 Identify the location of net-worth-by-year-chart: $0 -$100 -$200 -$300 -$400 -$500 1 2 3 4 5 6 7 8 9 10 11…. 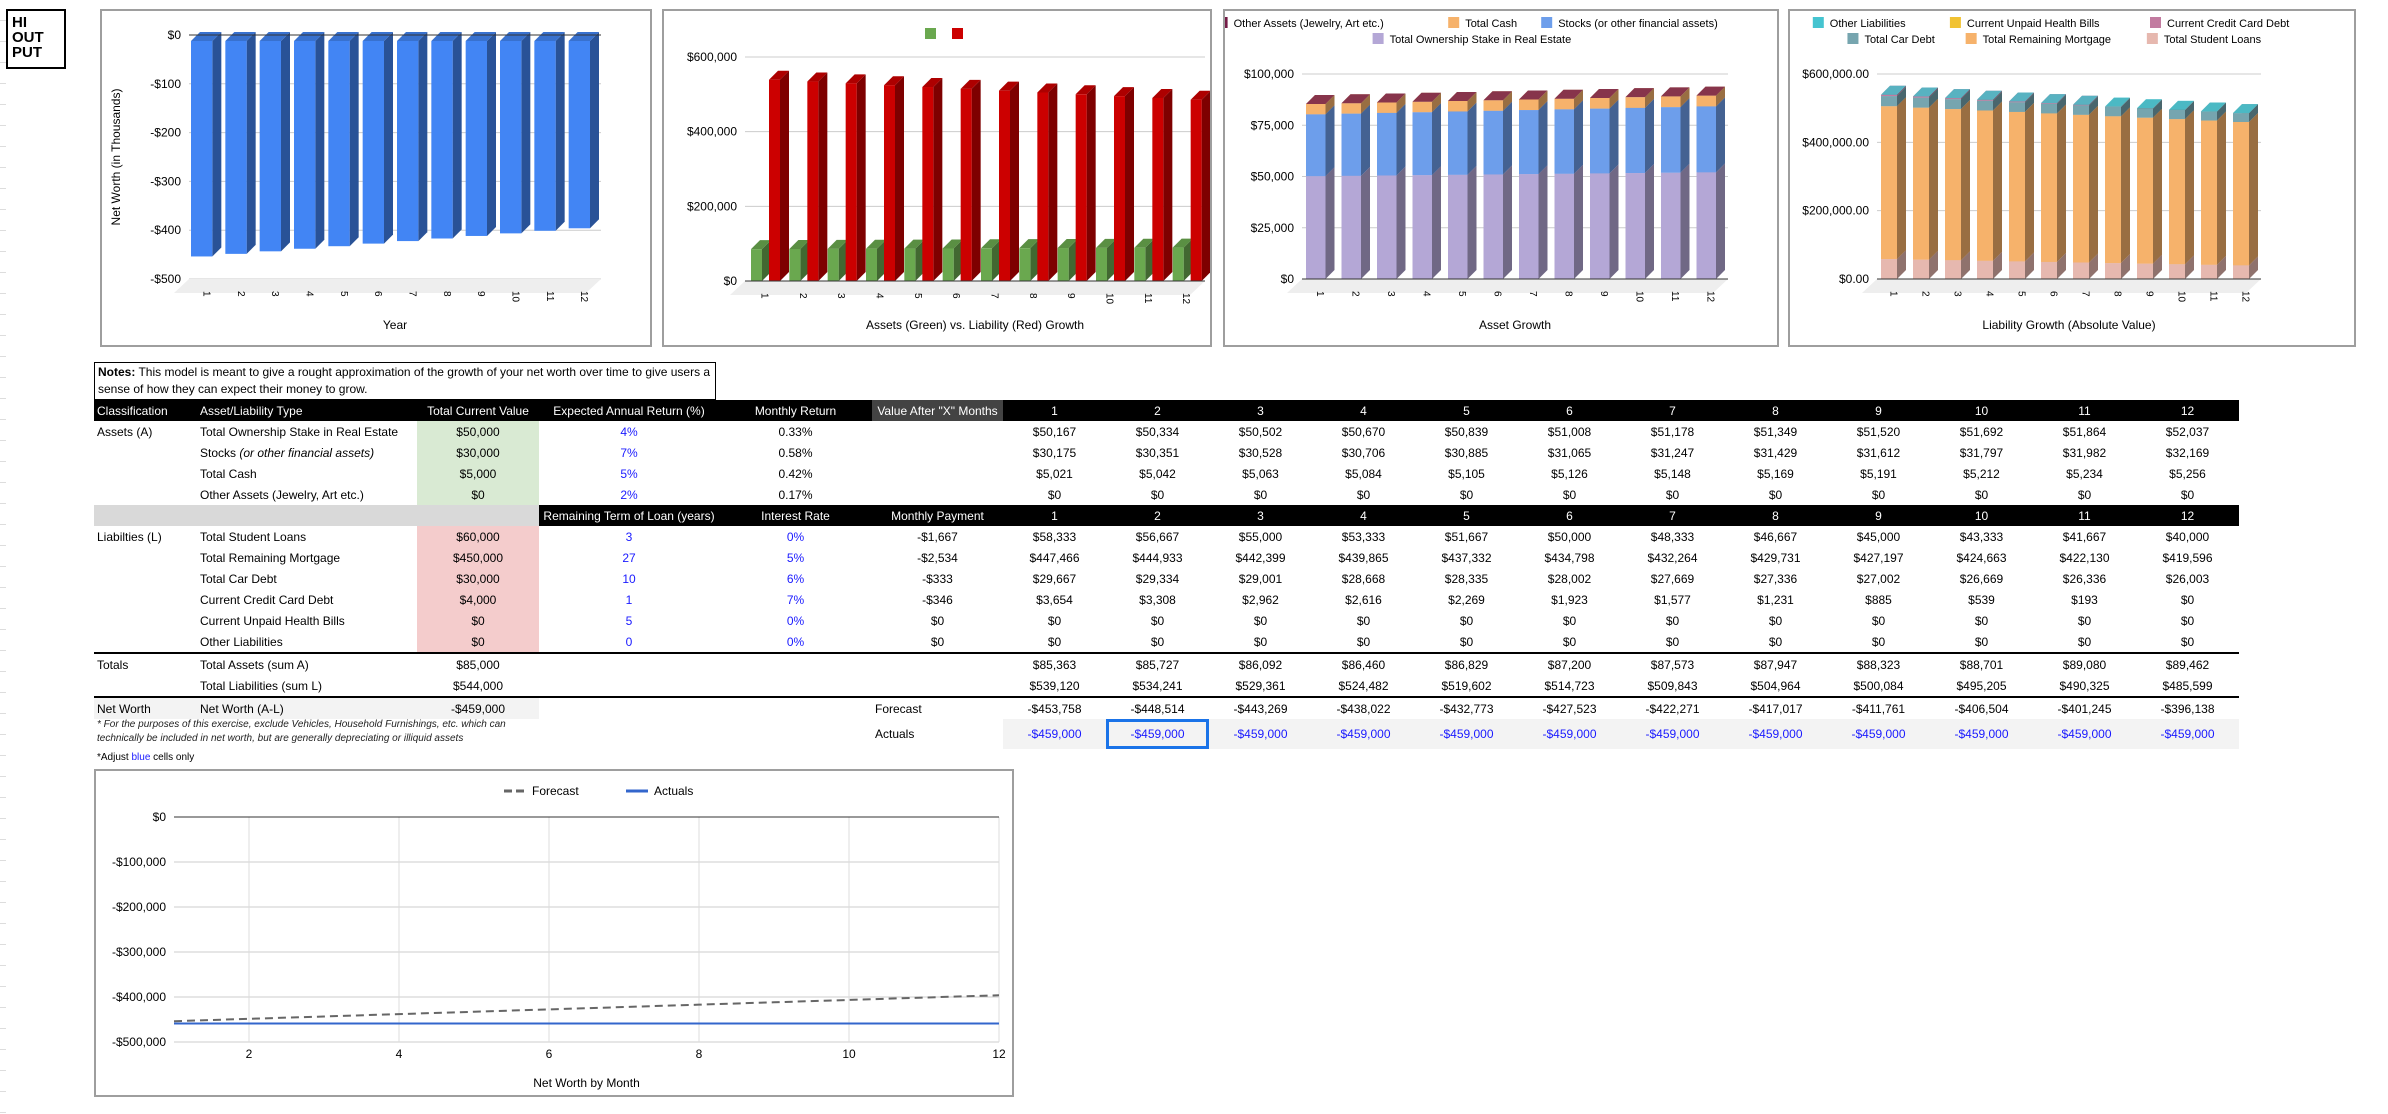
(376, 178).